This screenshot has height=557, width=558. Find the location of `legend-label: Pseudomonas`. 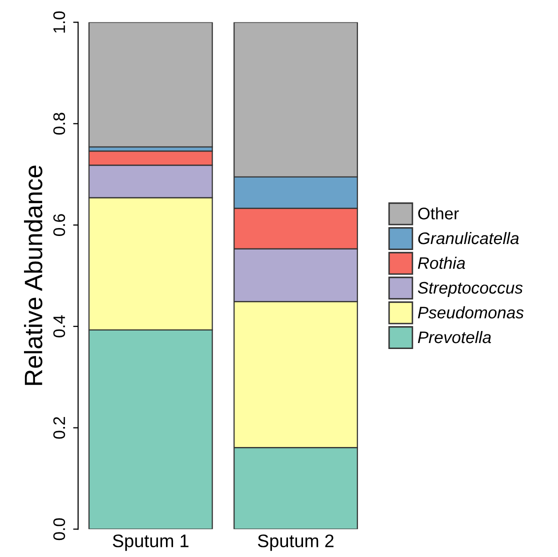

legend-label: Pseudomonas is located at coordinates (471, 312).